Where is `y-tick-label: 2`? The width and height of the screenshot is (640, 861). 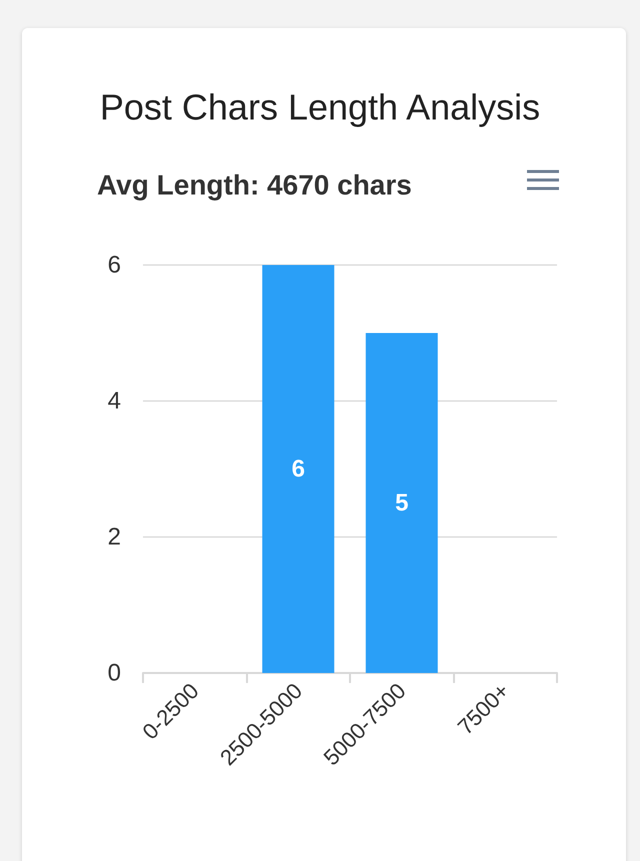 y-tick-label: 2 is located at coordinates (114, 537).